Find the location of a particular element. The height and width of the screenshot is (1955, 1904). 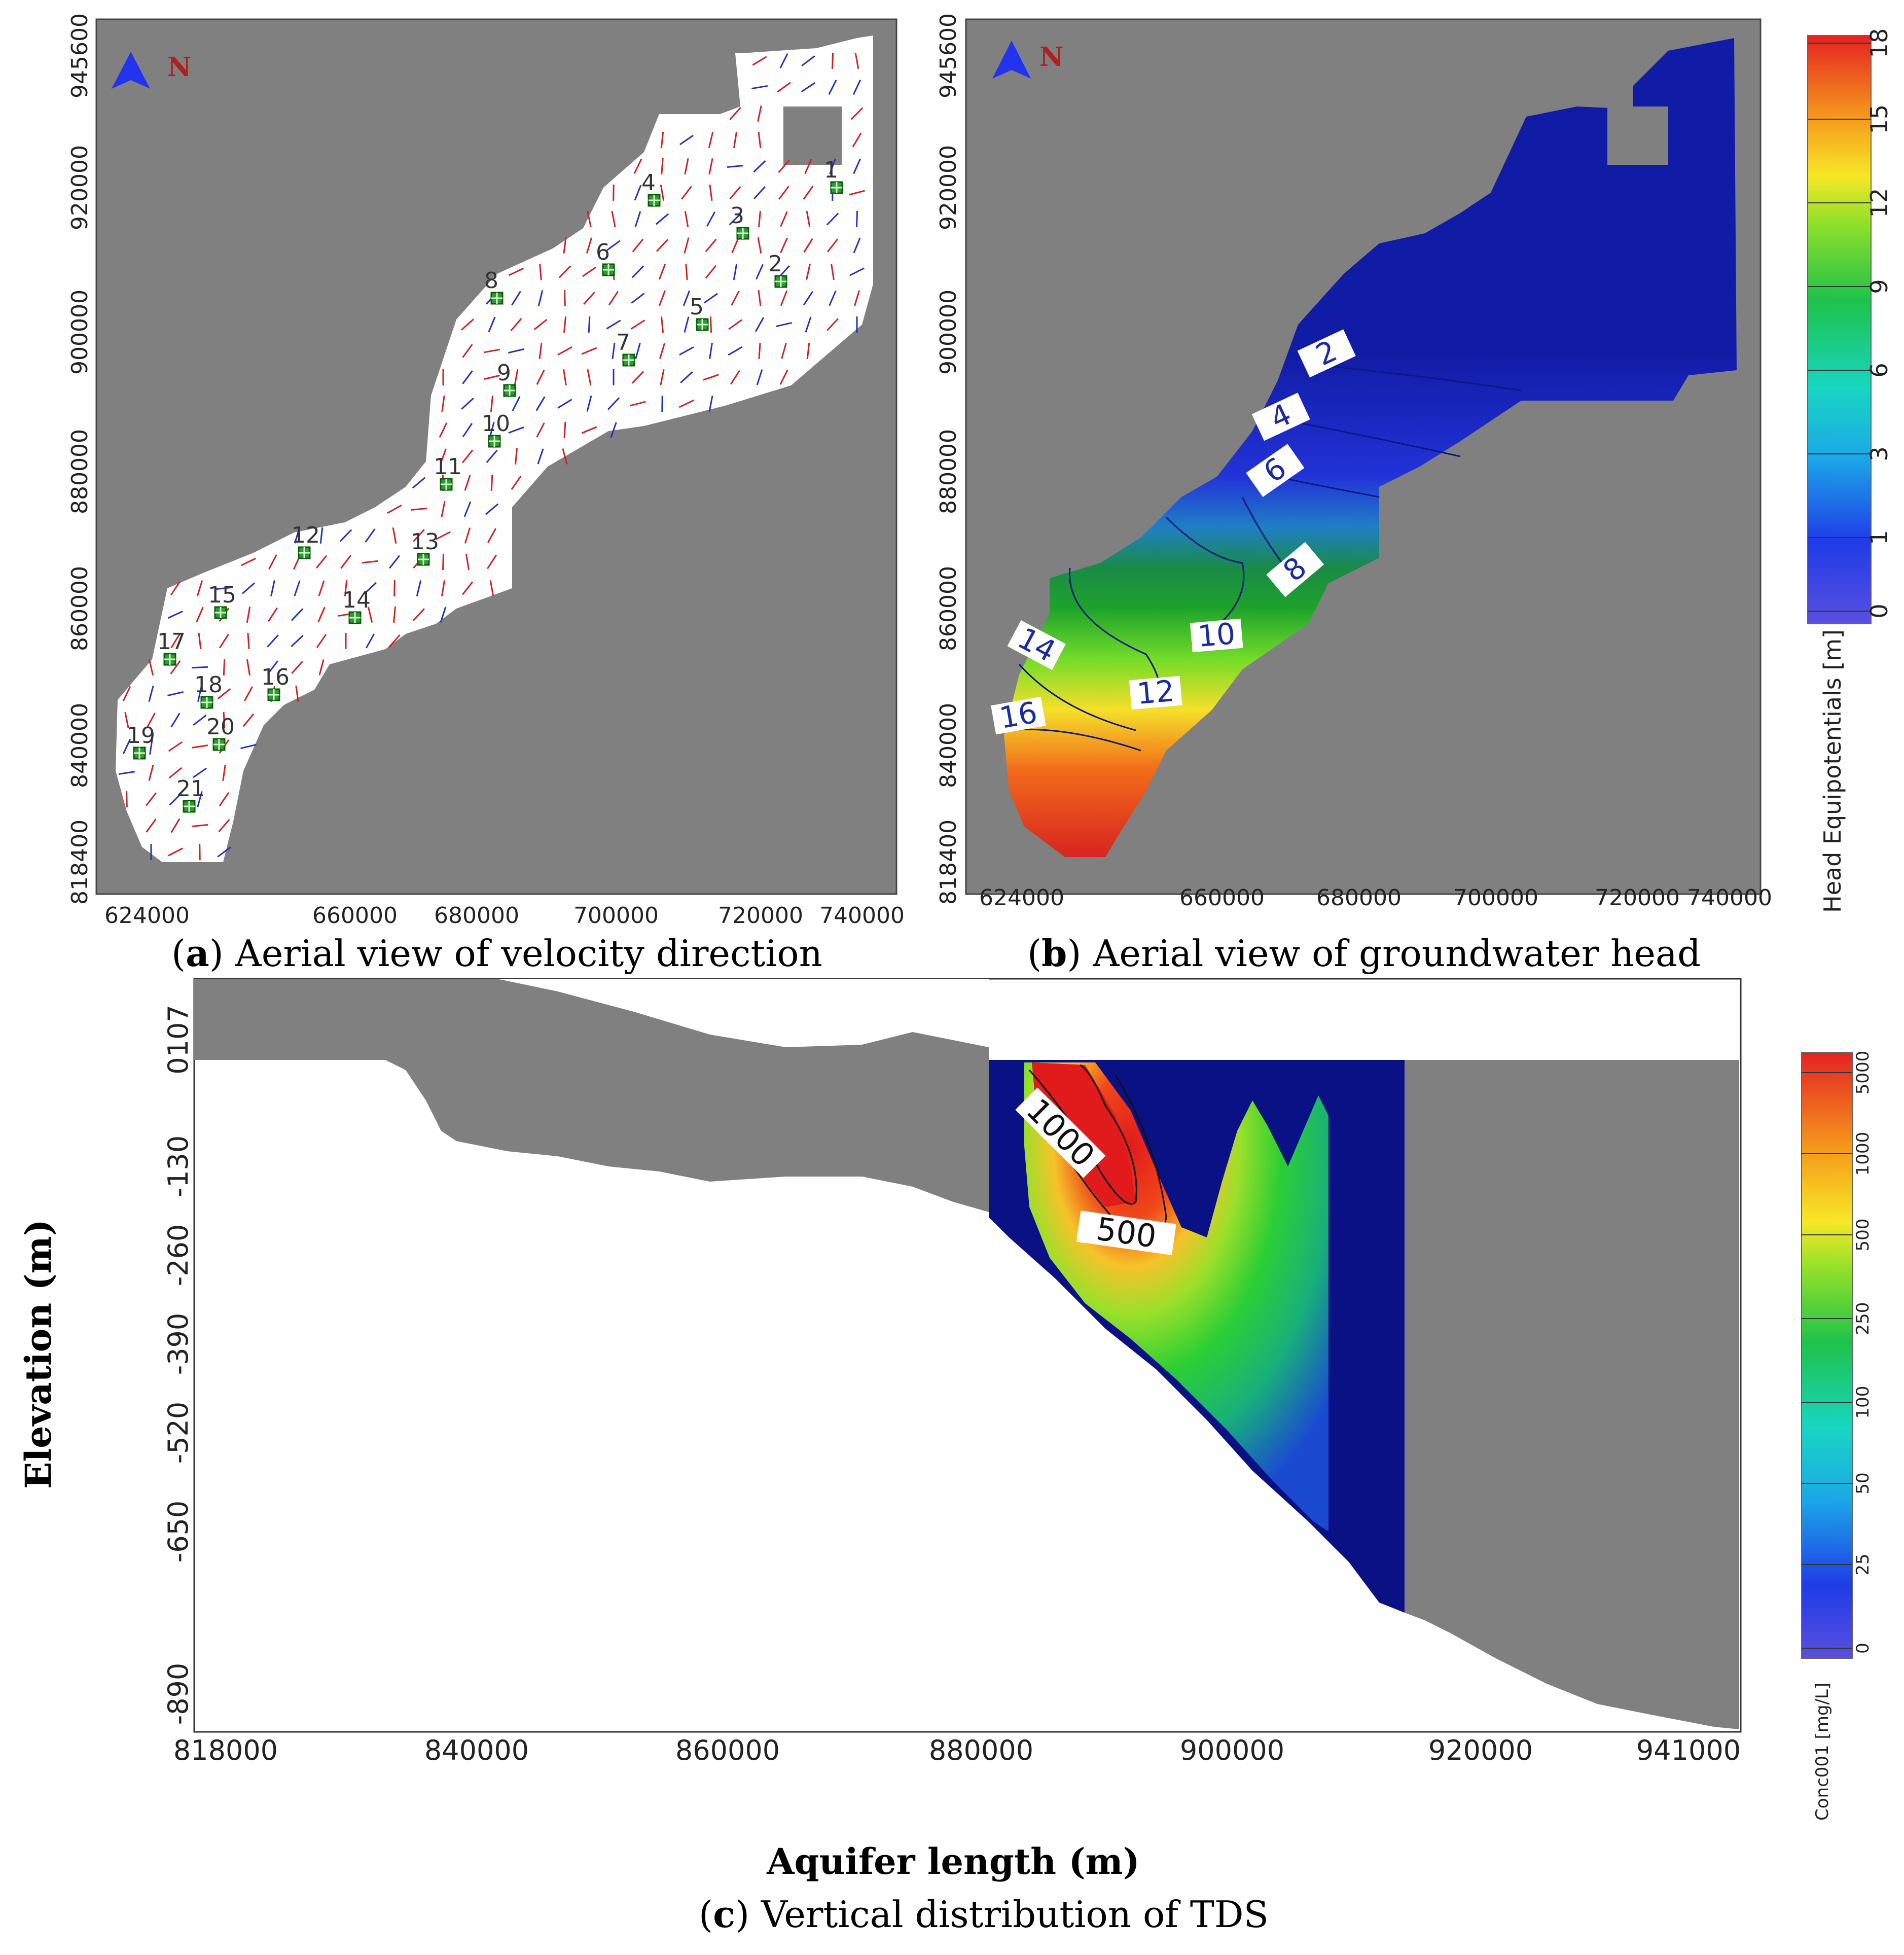

well-label: 13 is located at coordinates (425, 542).